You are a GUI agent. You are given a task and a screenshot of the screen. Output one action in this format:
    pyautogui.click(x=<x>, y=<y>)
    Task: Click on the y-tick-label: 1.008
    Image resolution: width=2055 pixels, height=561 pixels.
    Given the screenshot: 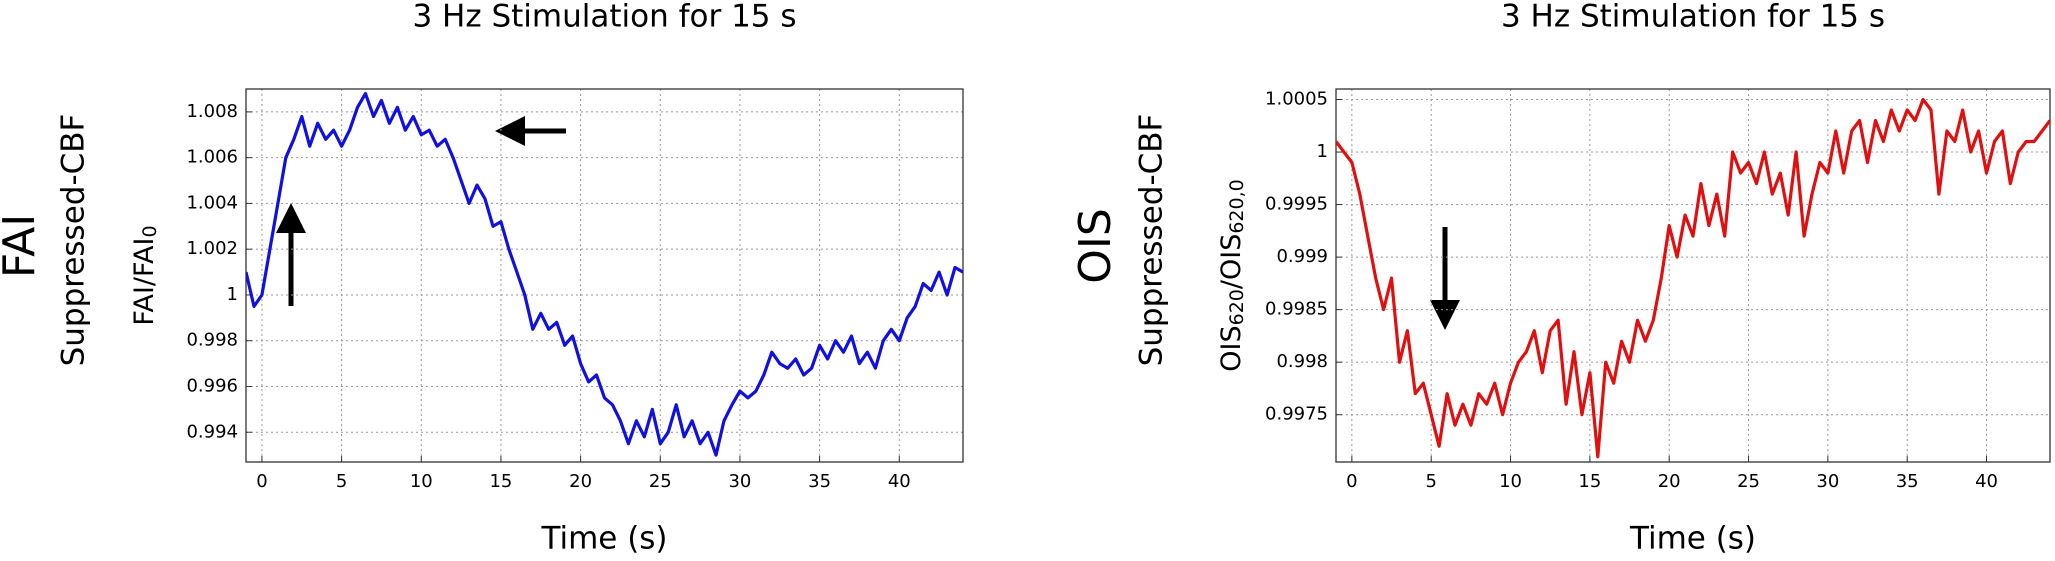 What is the action you would take?
    pyautogui.click(x=212, y=111)
    